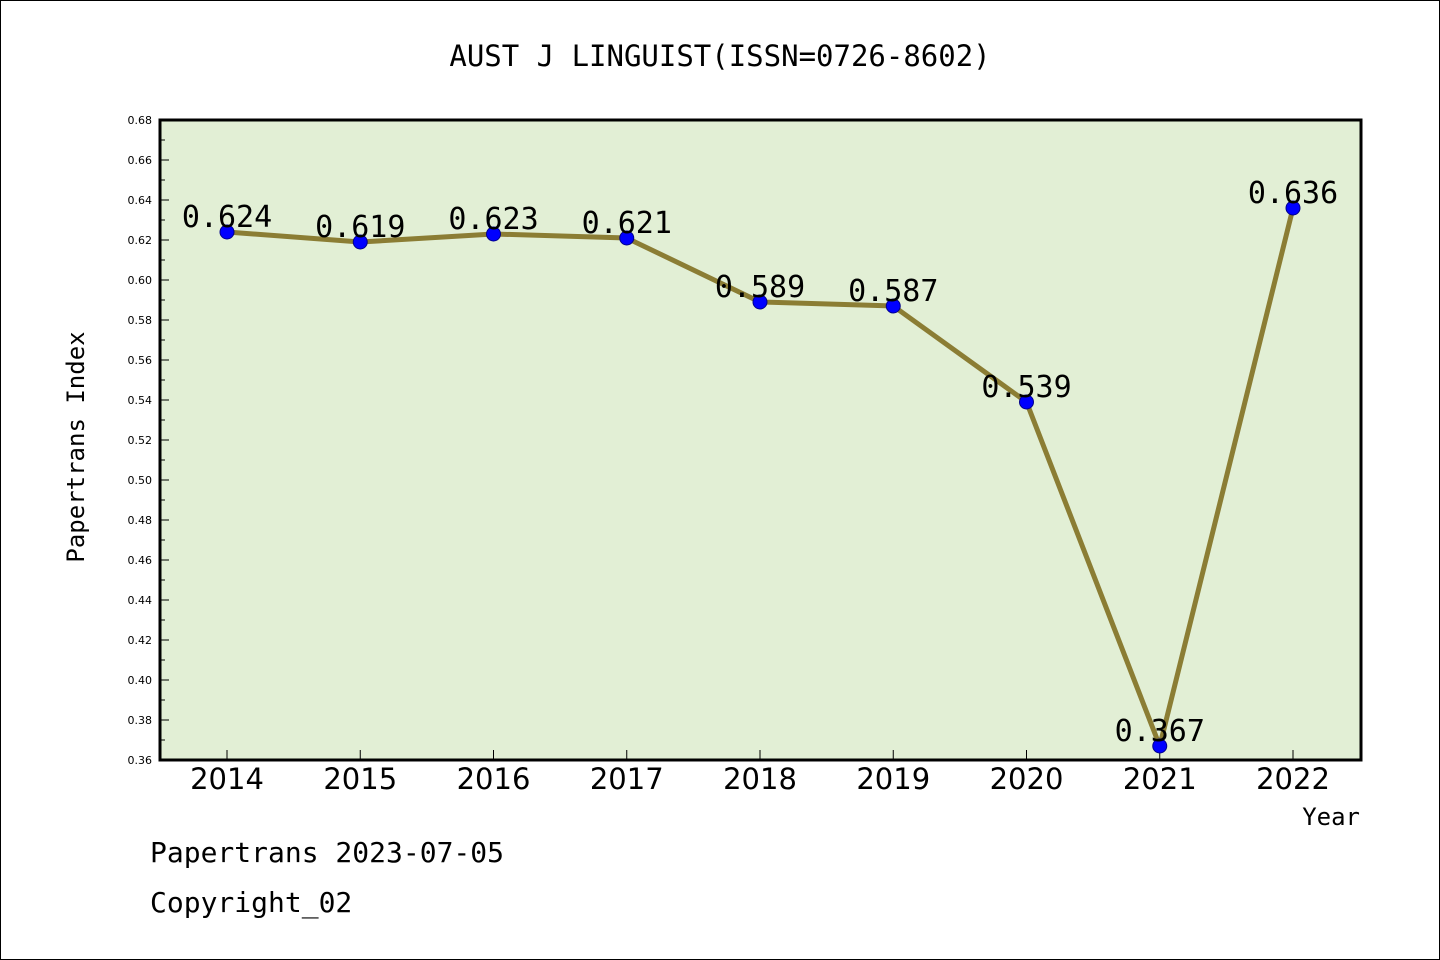 The image size is (1440, 960). What do you see at coordinates (1331, 817) in the screenshot?
I see `x-axis-title: Year` at bounding box center [1331, 817].